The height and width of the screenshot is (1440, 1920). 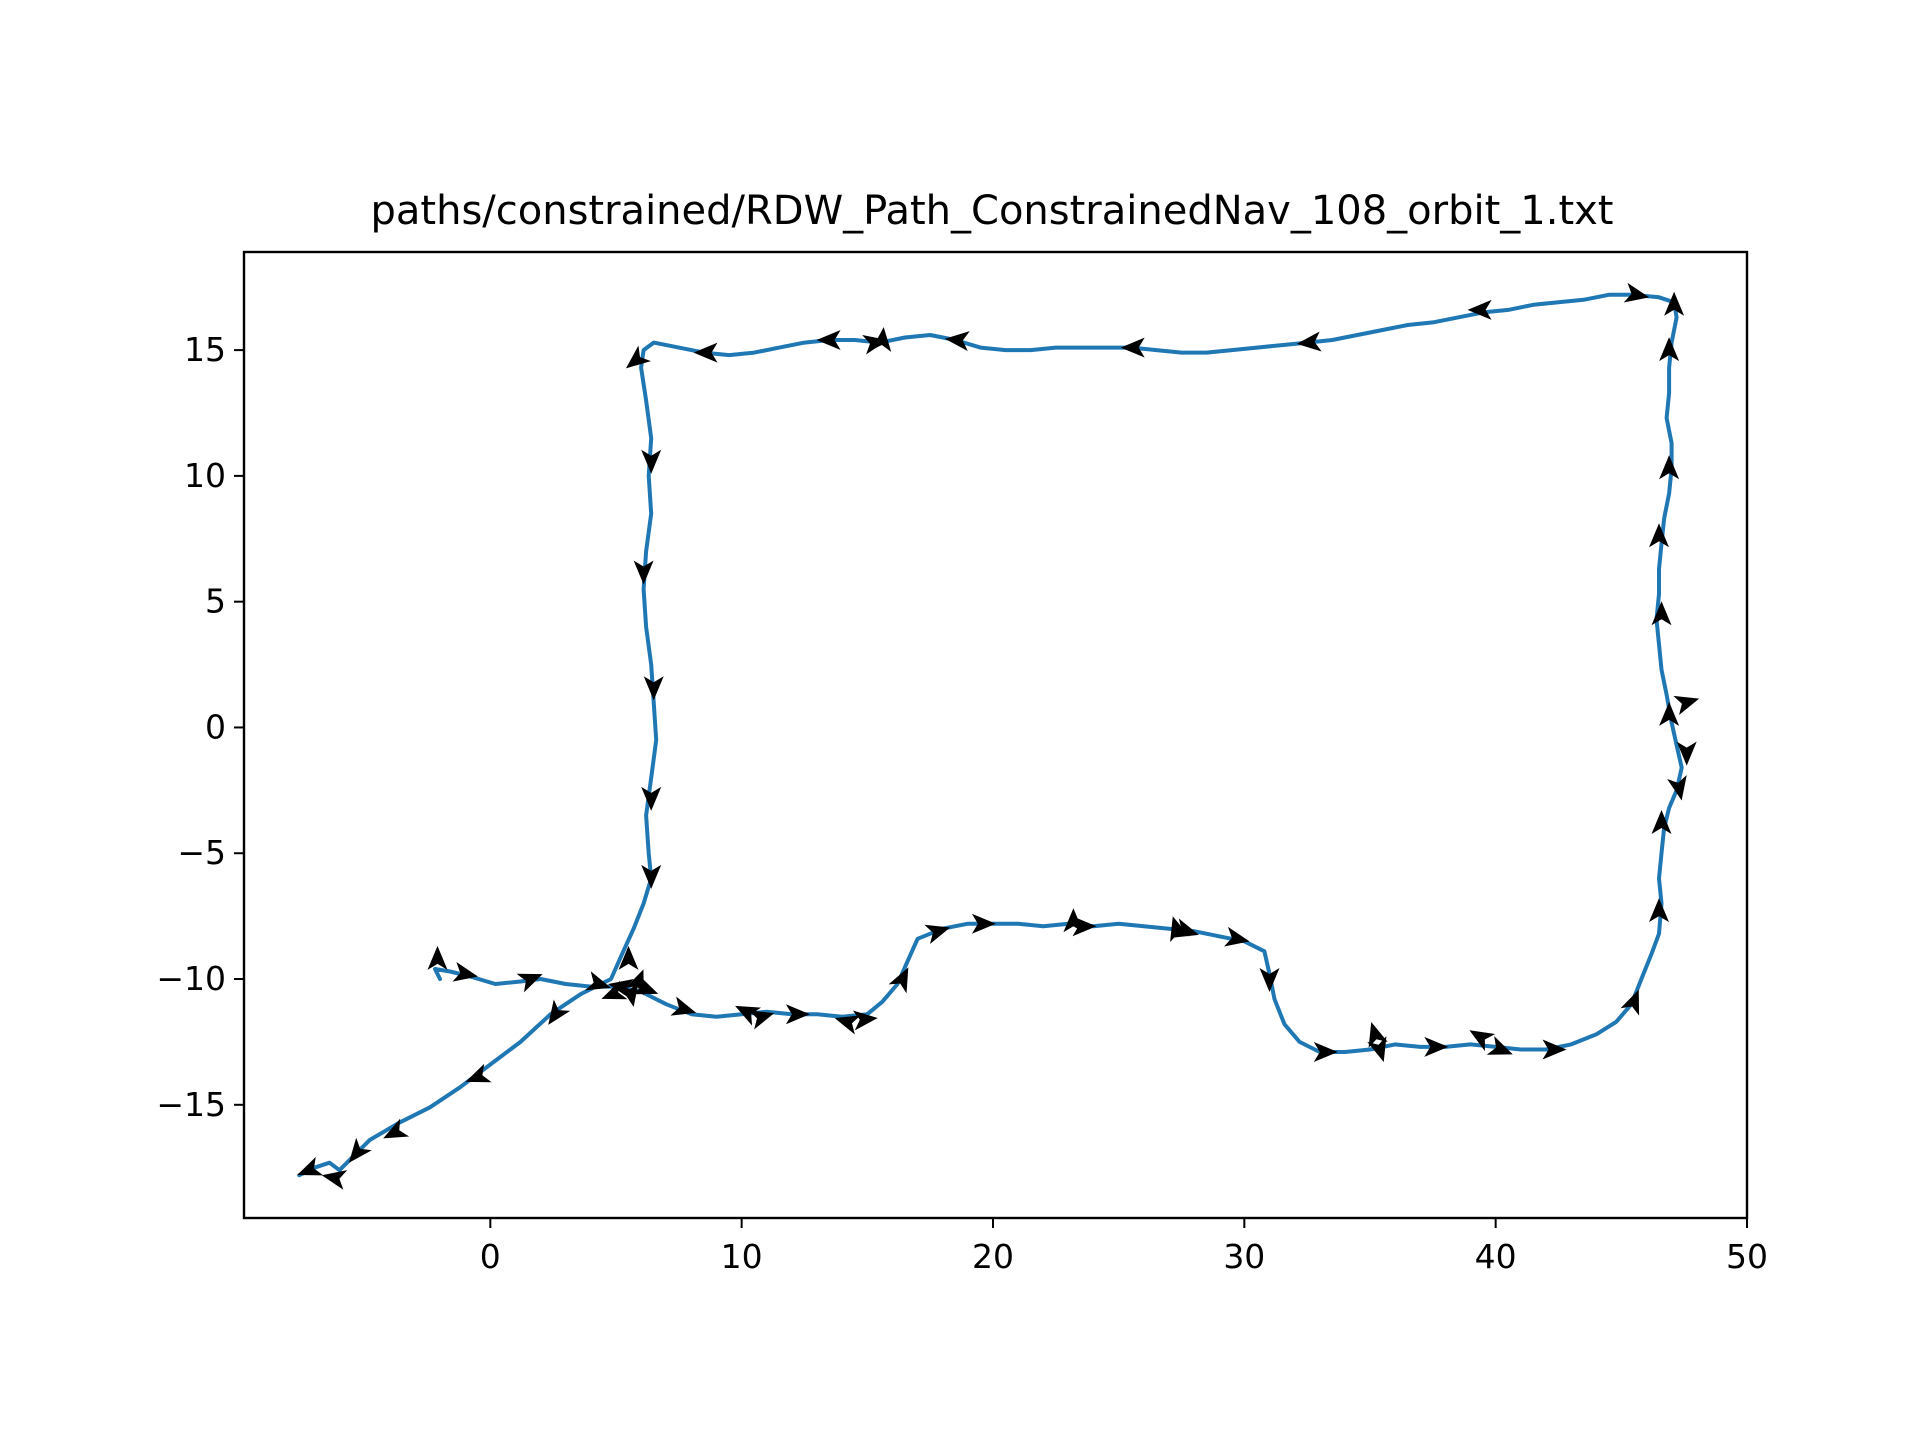 What do you see at coordinates (215, 601) in the screenshot?
I see `y-tick-label: 5` at bounding box center [215, 601].